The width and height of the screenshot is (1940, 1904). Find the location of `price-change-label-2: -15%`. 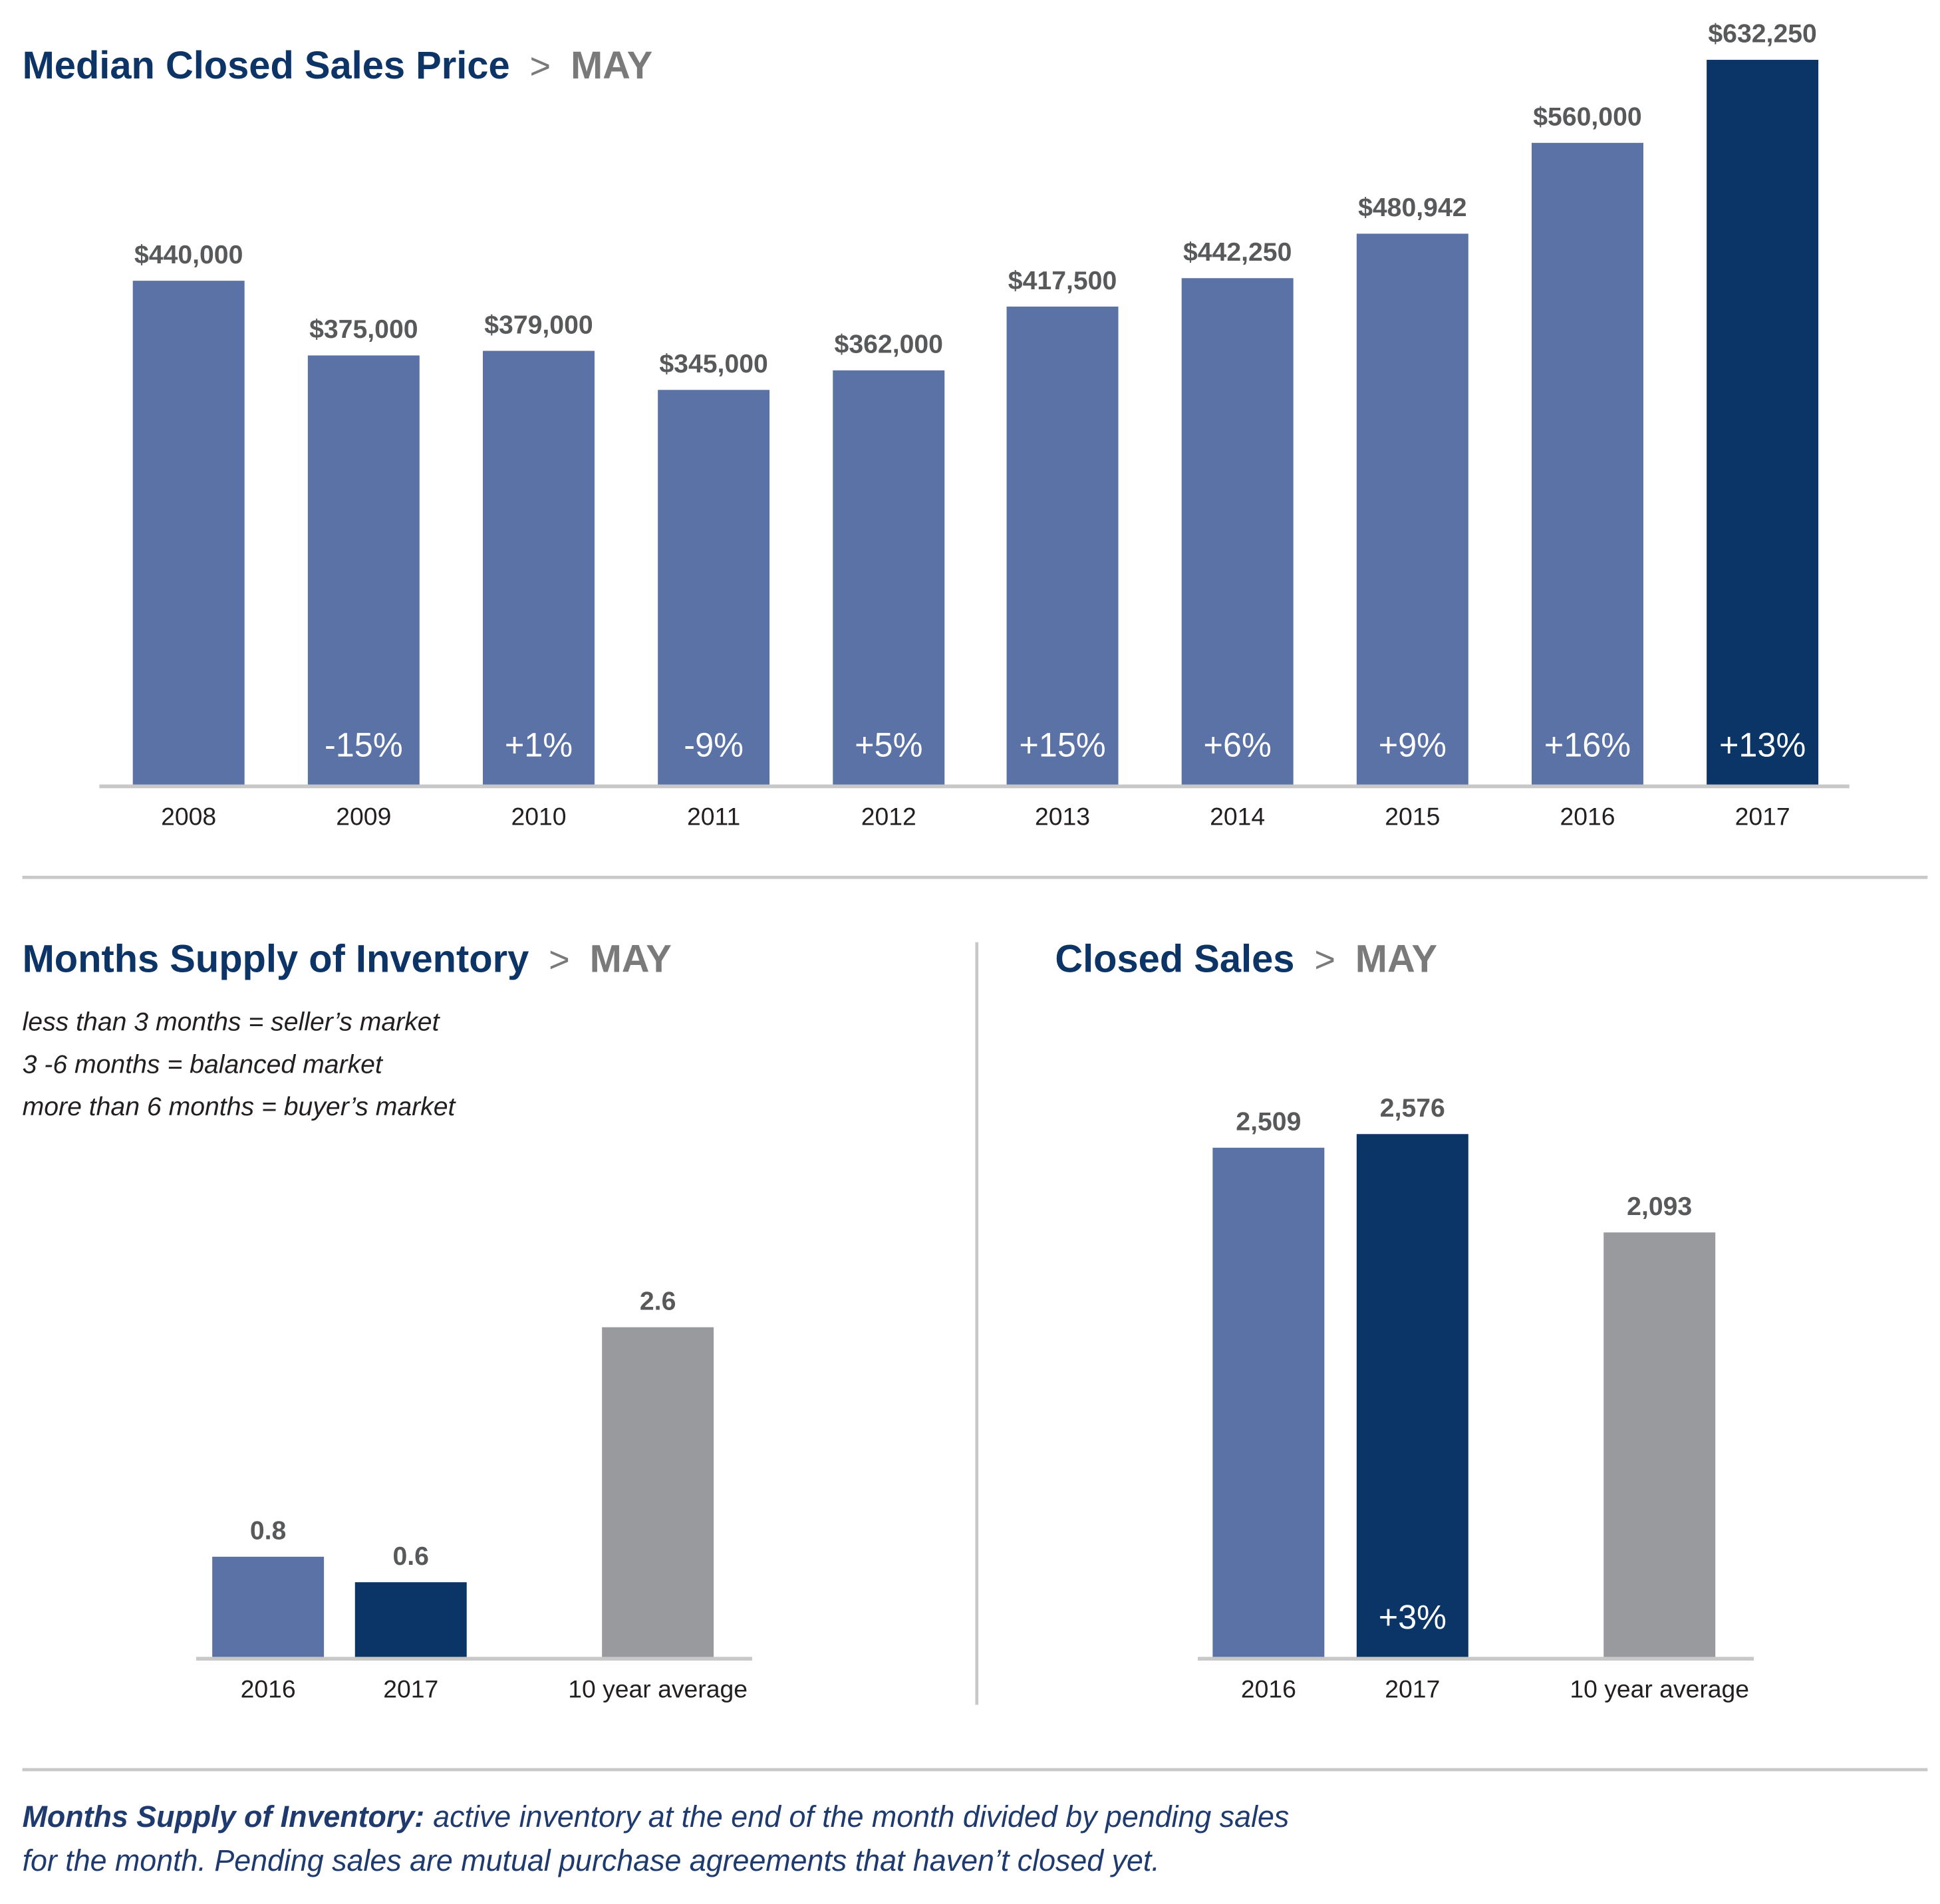

price-change-label-2: -15% is located at coordinates (364, 744).